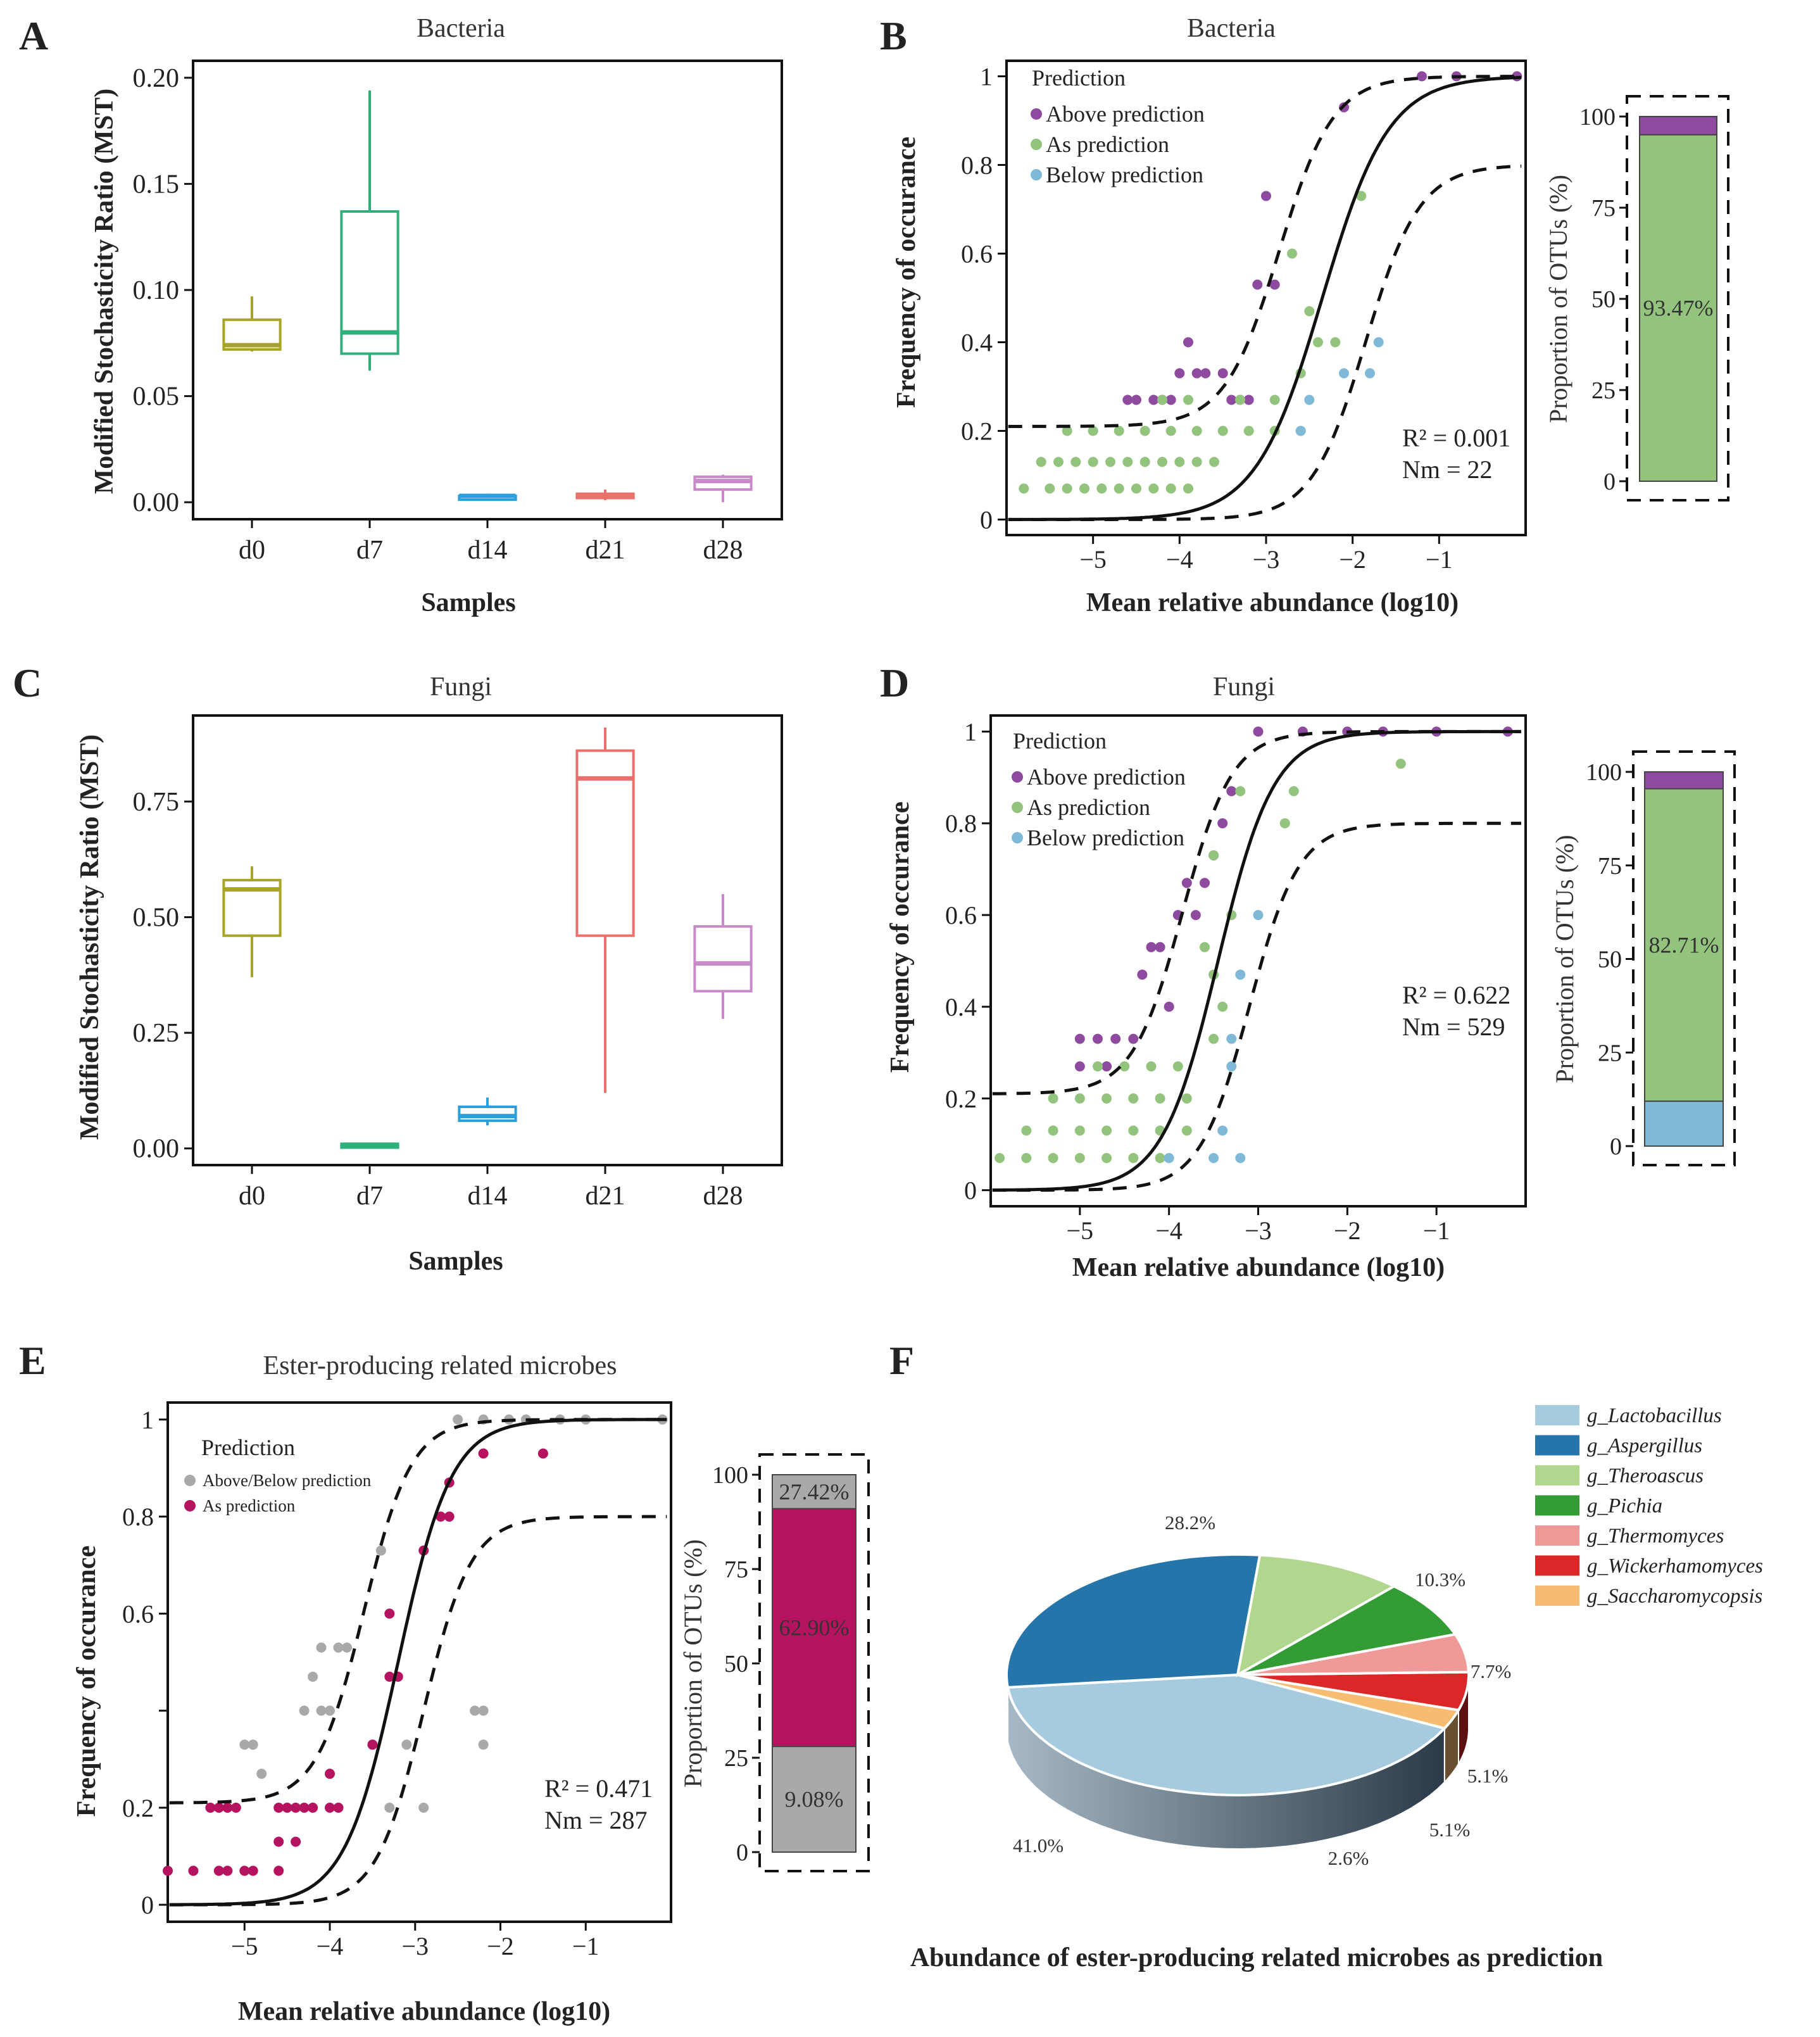  Describe the element at coordinates (900, 937) in the screenshot. I see `panel-d-ylabel: Frequency of occurance` at that location.